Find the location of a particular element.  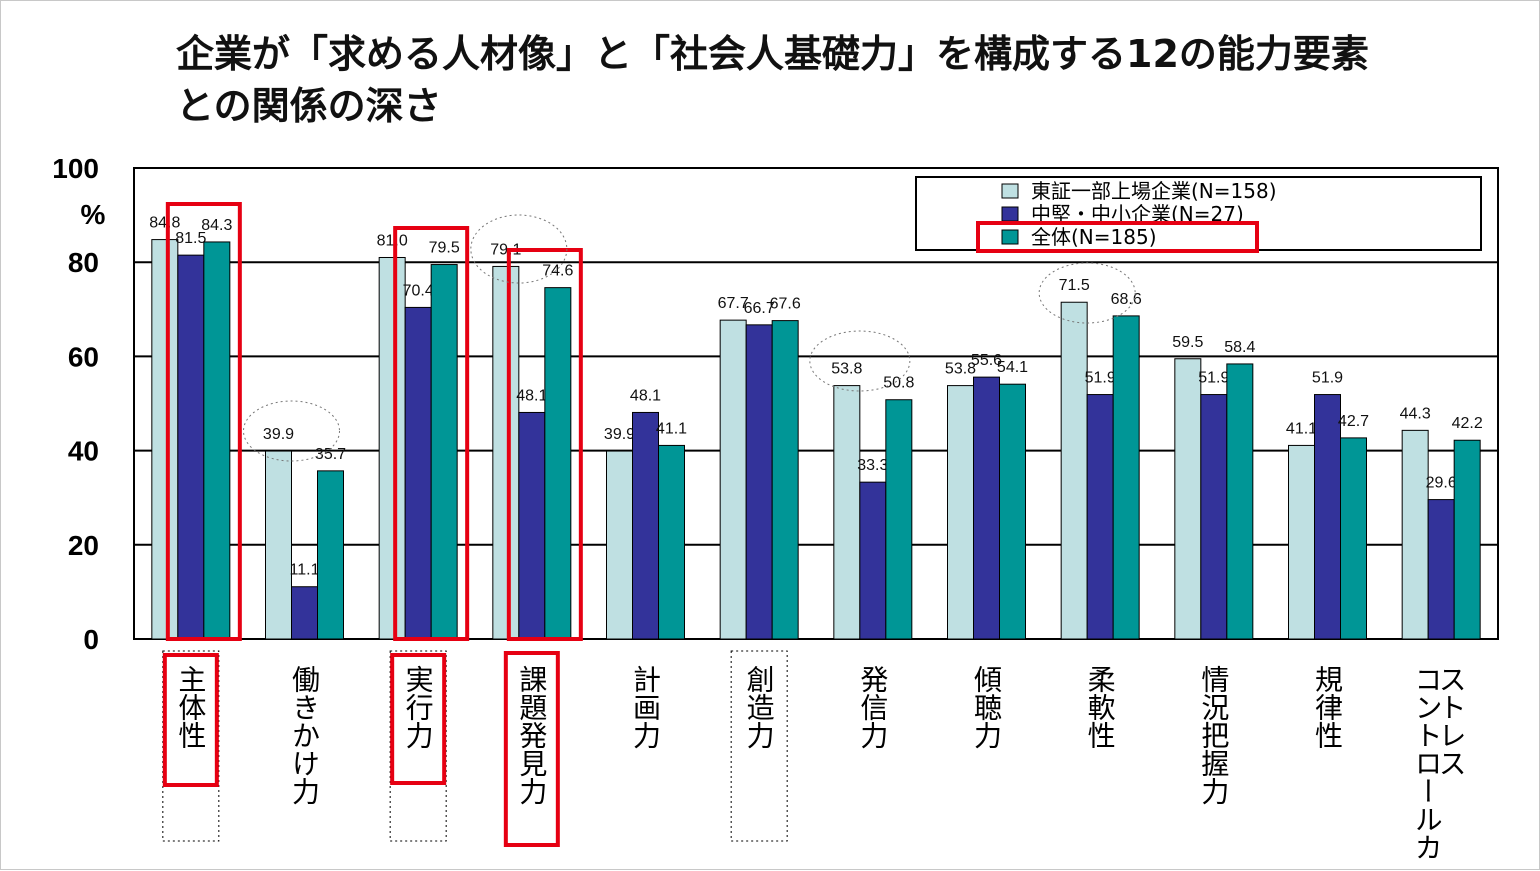

dotted-category-box is located at coordinates (759, 746).